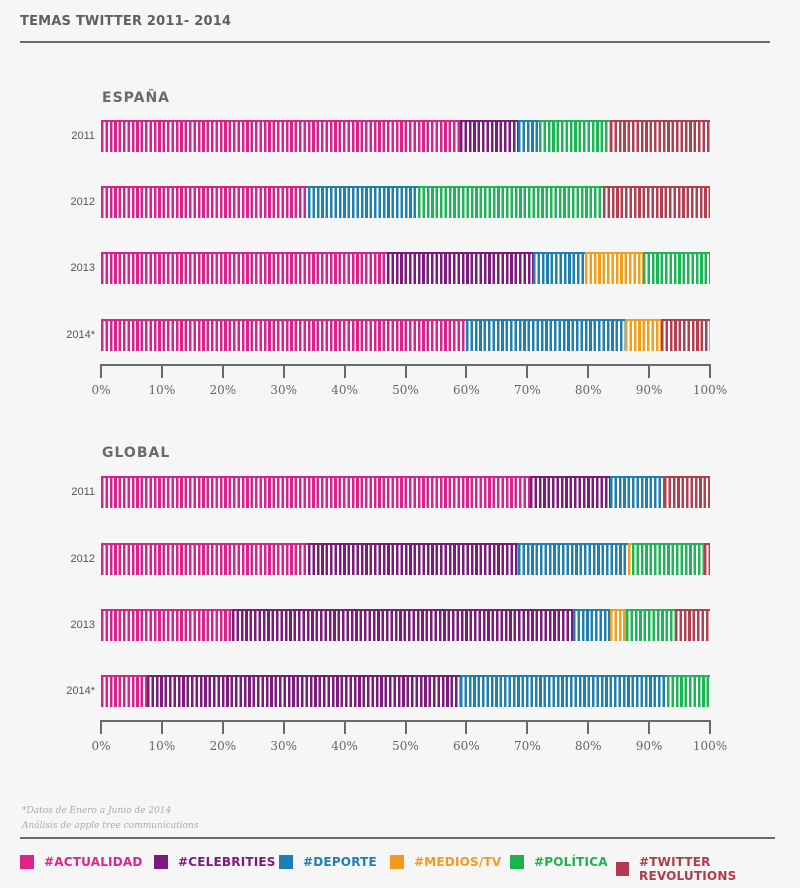 This screenshot has height=888, width=800. What do you see at coordinates (136, 98) in the screenshot?
I see `section-title-espana: ESPAÑA` at bounding box center [136, 98].